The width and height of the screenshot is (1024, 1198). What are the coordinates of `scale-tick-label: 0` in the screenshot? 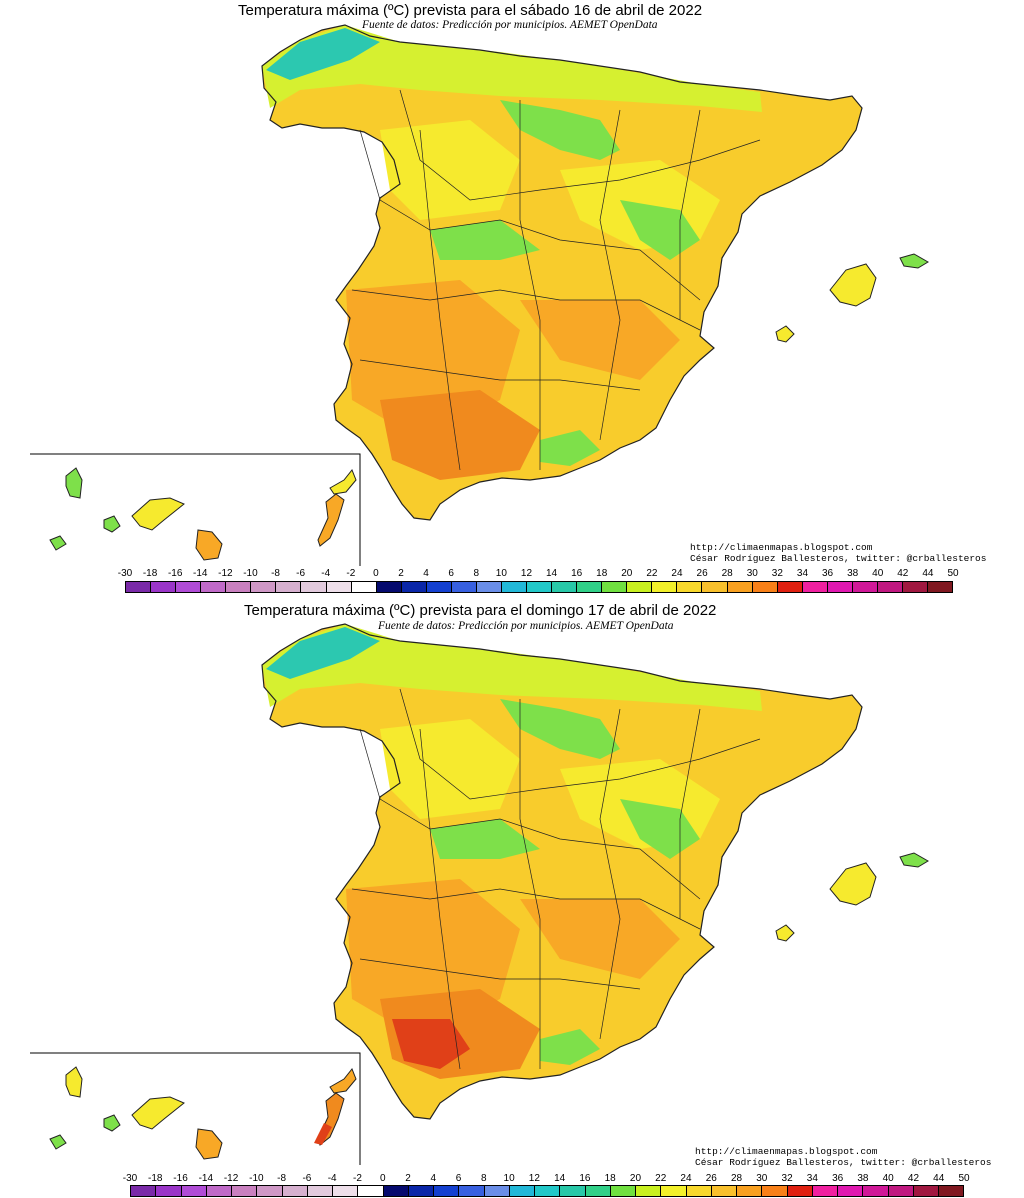 It's located at (376, 573).